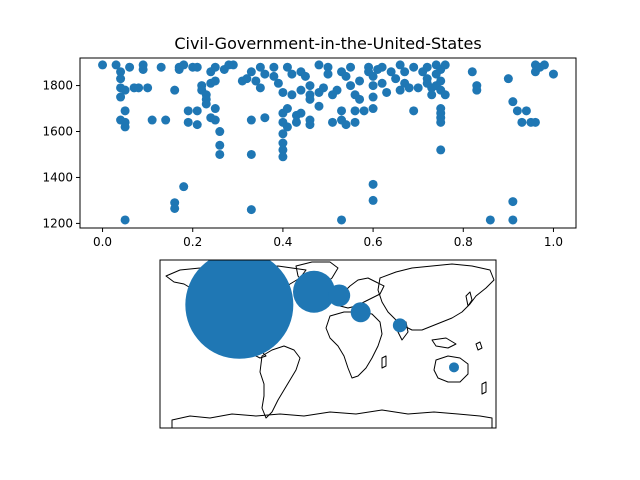  I want to click on x-tick-label: 0.8, so click(463, 242).